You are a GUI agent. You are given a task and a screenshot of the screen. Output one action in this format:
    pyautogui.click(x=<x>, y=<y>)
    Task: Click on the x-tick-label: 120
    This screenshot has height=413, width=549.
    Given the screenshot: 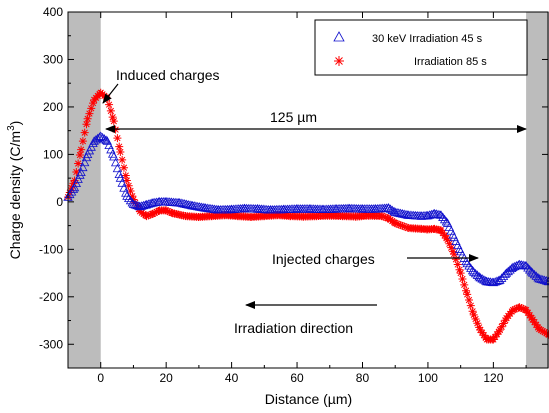 What is the action you would take?
    pyautogui.click(x=493, y=378)
    